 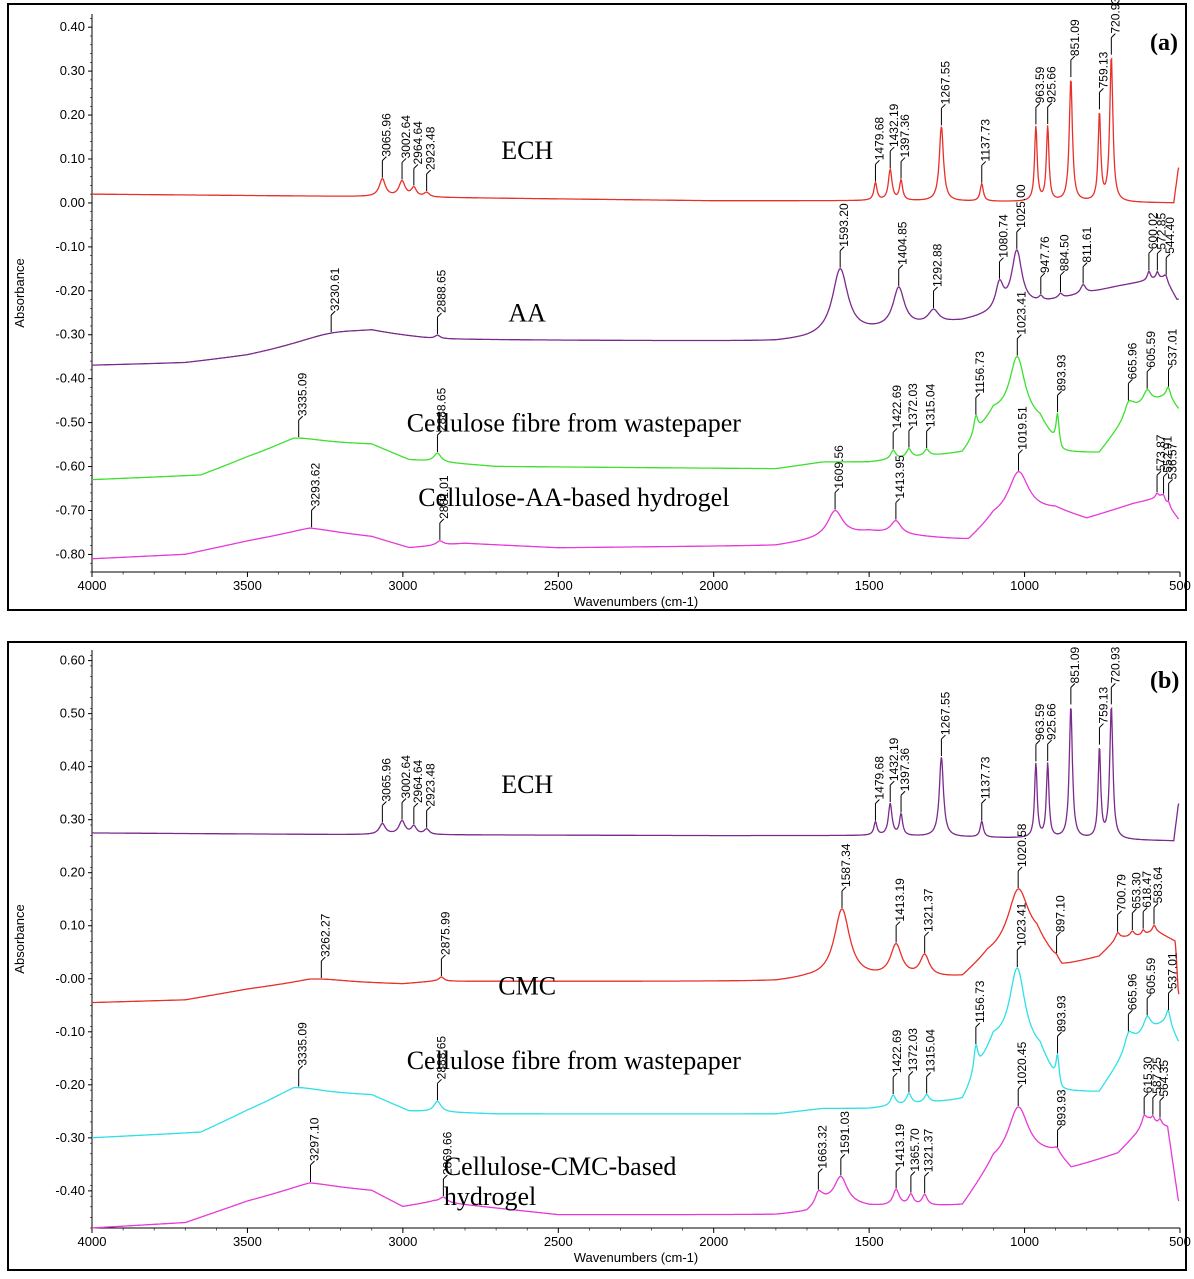 What do you see at coordinates (897, 1051) in the screenshot?
I see `peak-label: 1422.69` at bounding box center [897, 1051].